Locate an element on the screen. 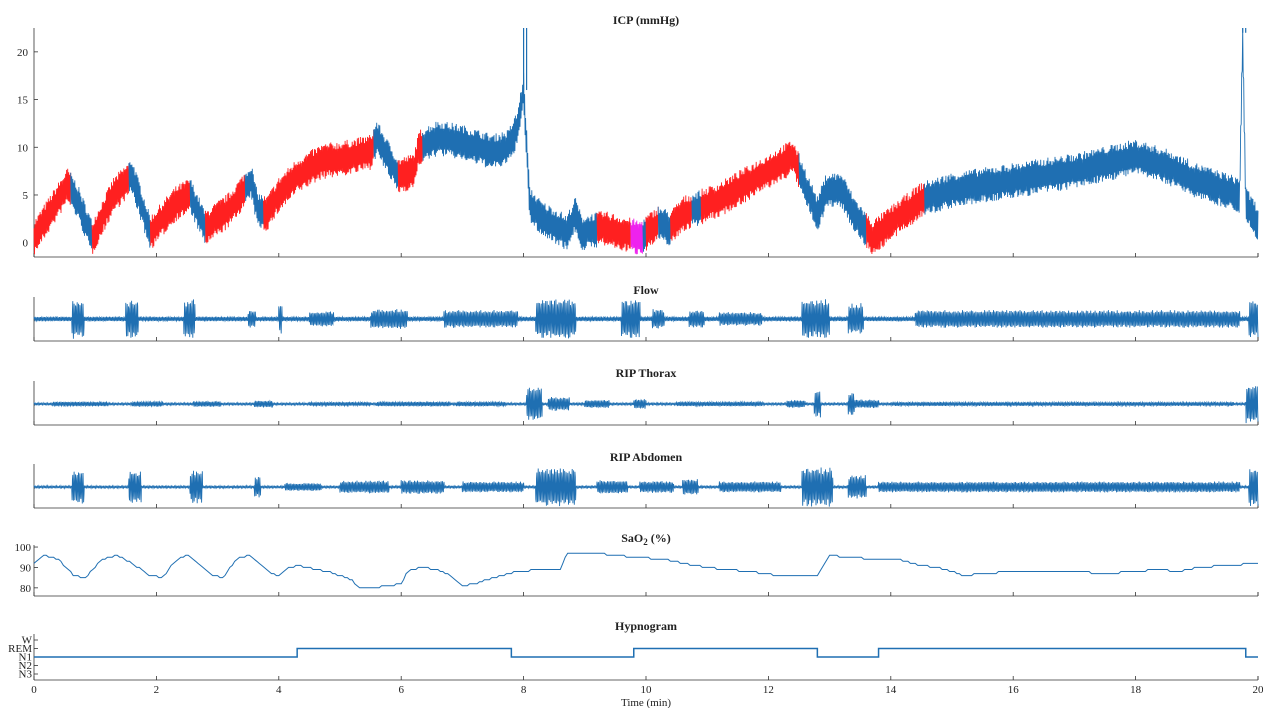  stage-label-n1: N1 is located at coordinates (25, 658).